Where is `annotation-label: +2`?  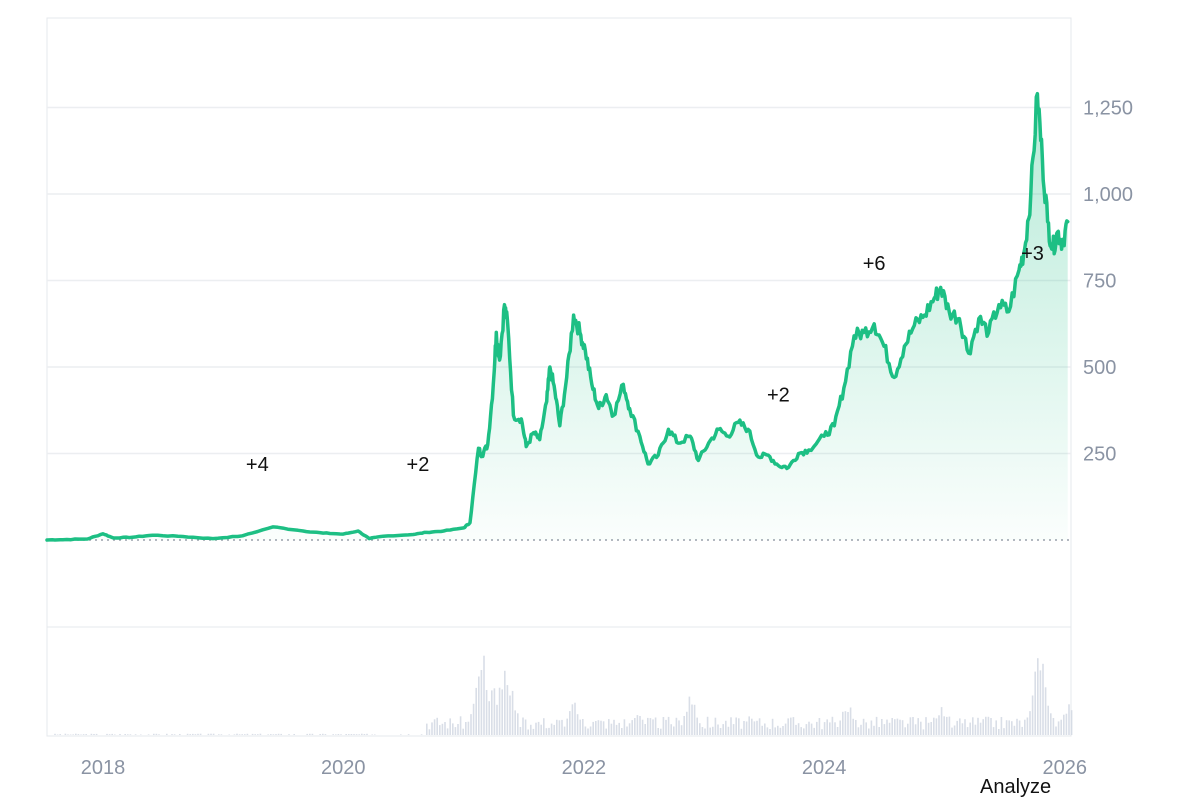
annotation-label: +2 is located at coordinates (418, 465).